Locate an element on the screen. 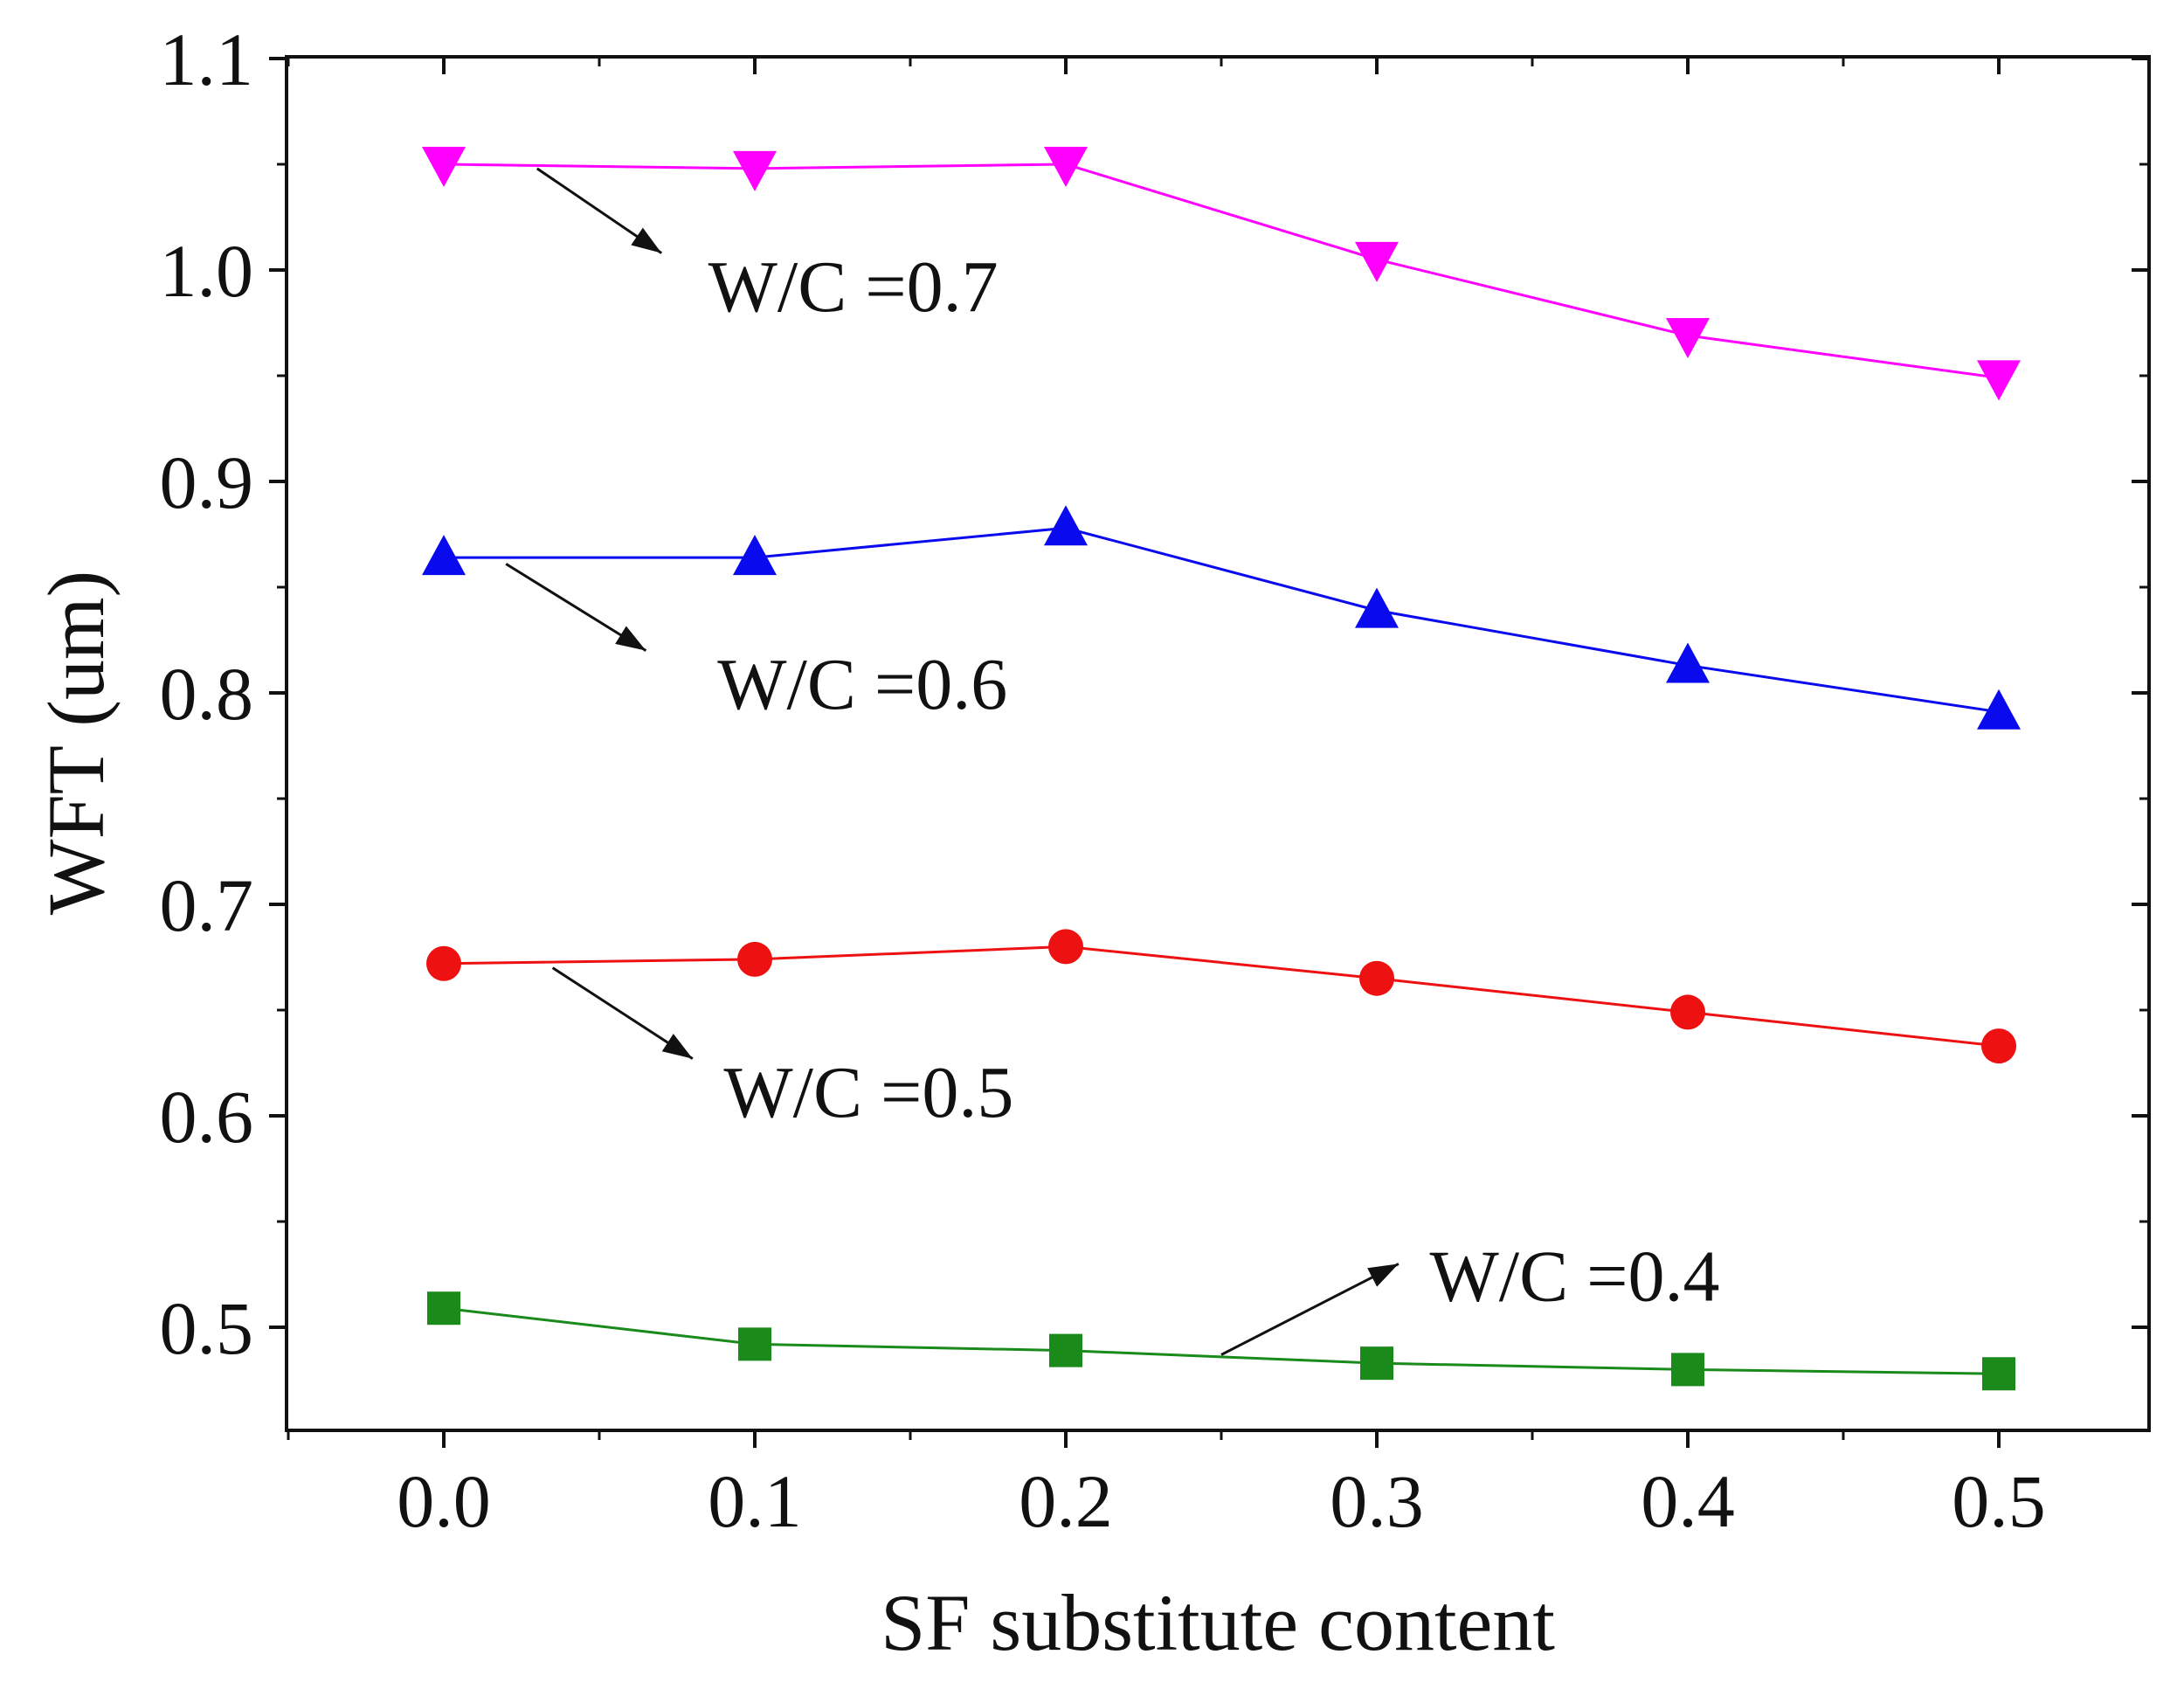  annotation-label: W/C =0.5 is located at coordinates (868, 1092).